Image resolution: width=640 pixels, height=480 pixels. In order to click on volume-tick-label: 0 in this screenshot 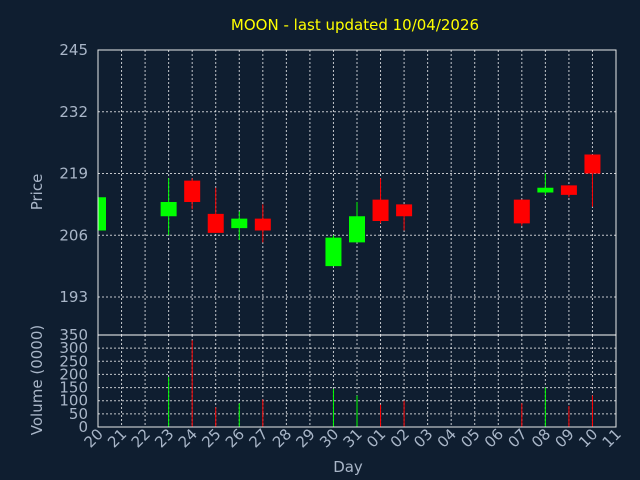, I will do `click(83, 427)`.